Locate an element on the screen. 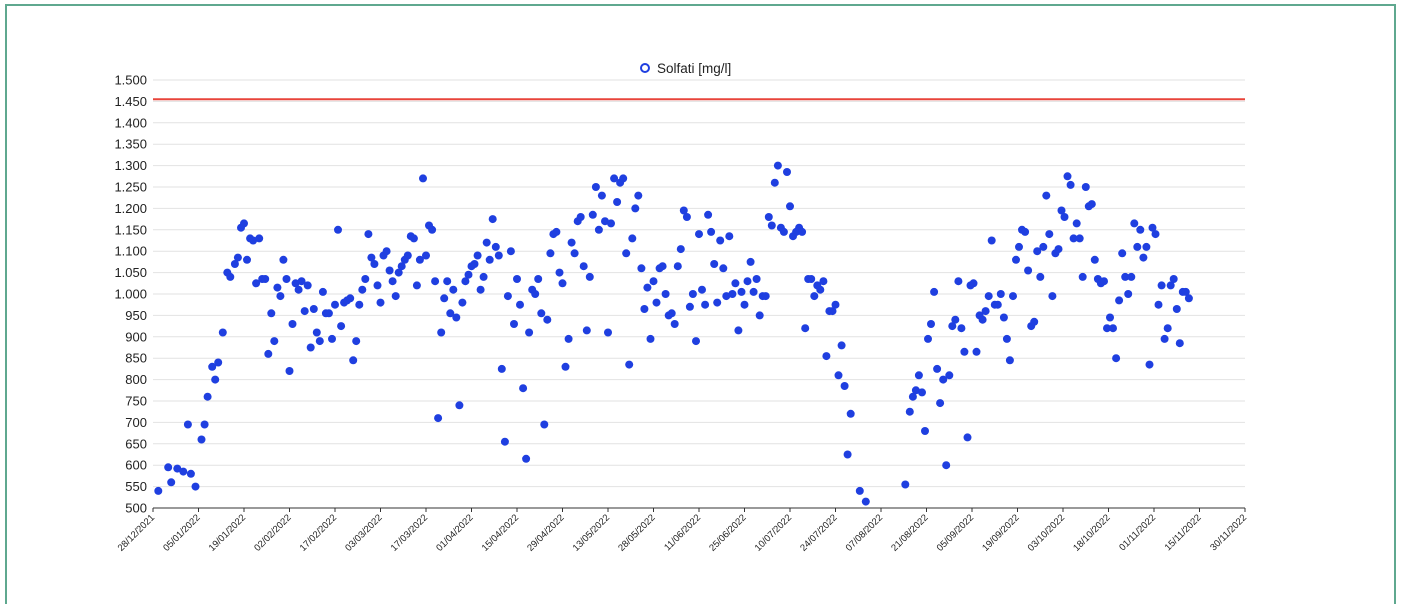  y-tick-label: 700 is located at coordinates (136, 422).